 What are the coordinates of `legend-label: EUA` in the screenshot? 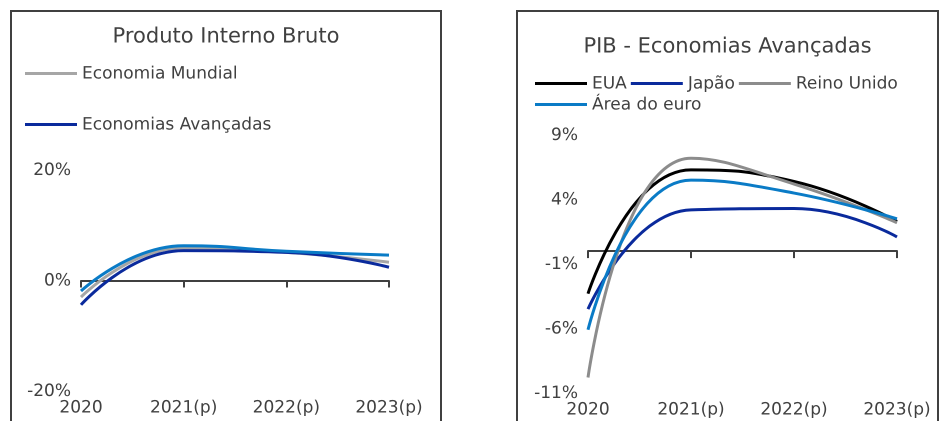 It's located at (610, 84).